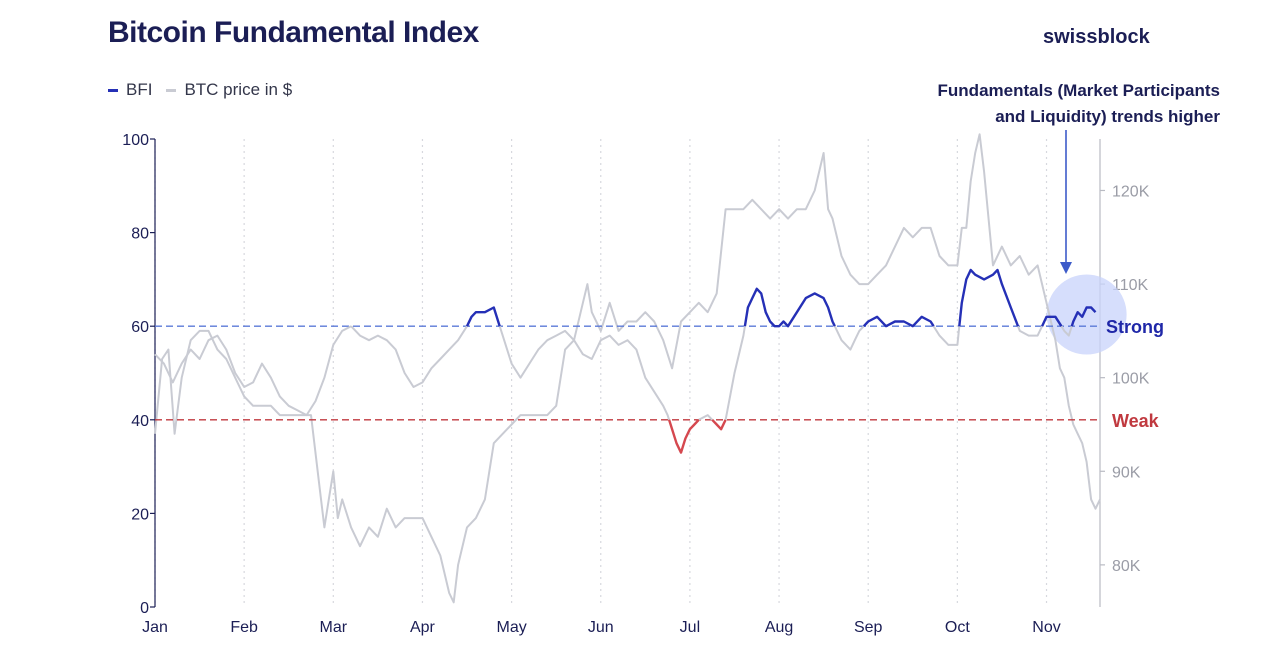 This screenshot has width=1270, height=662. Describe the element at coordinates (144, 608) in the screenshot. I see `left-tick-label: 0` at that location.